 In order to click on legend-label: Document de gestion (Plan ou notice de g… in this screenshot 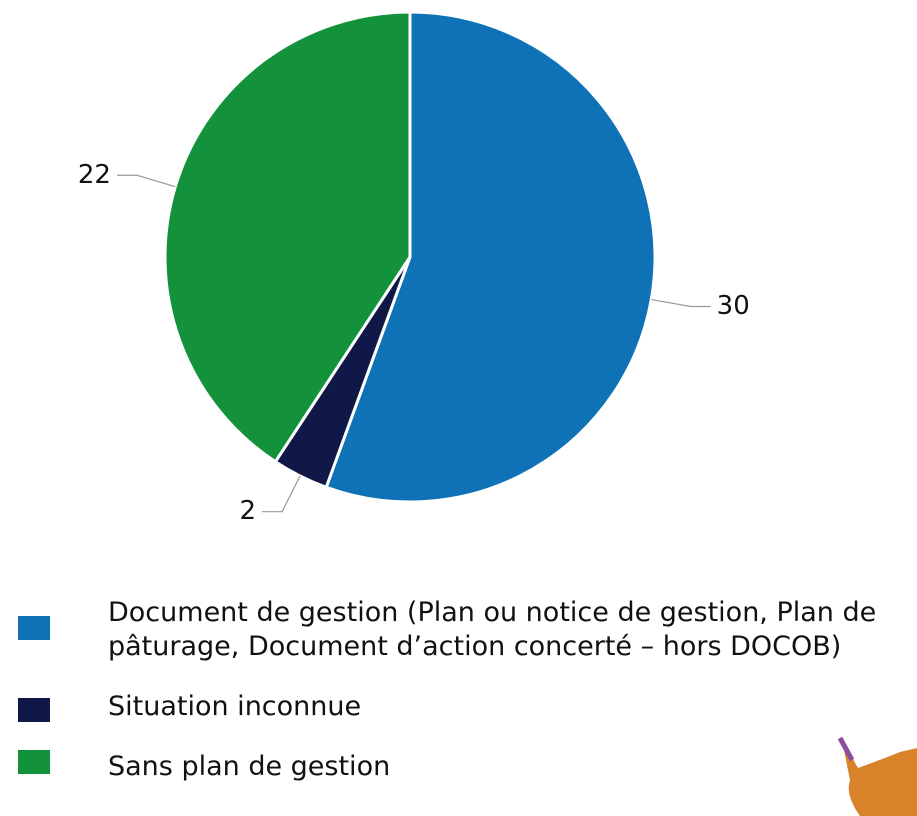, I will do `click(492, 629)`.